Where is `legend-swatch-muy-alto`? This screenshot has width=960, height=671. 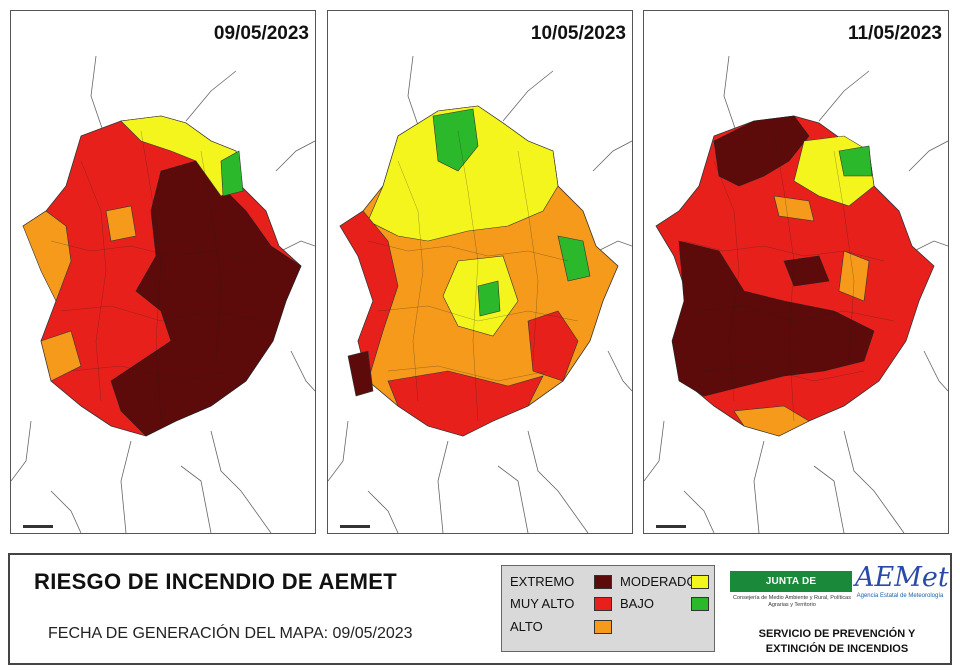
legend-swatch-muy-alto is located at coordinates (603, 604).